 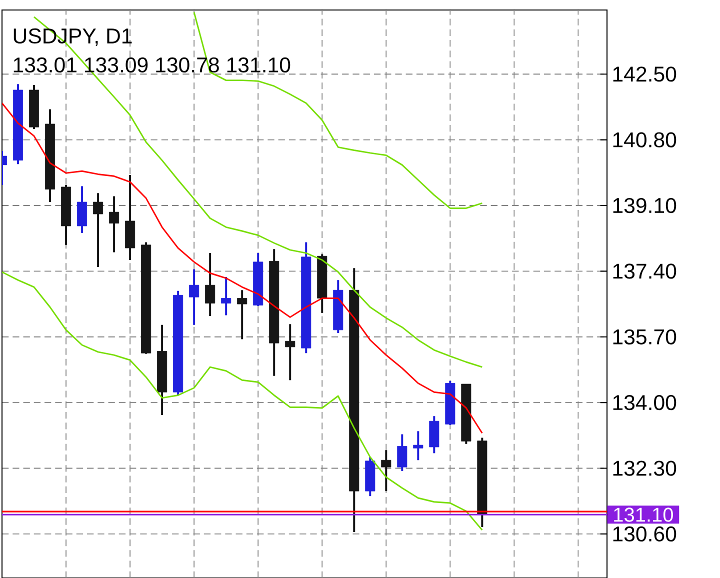 What do you see at coordinates (644, 336) in the screenshot?
I see `y-tick-label: 135.70` at bounding box center [644, 336].